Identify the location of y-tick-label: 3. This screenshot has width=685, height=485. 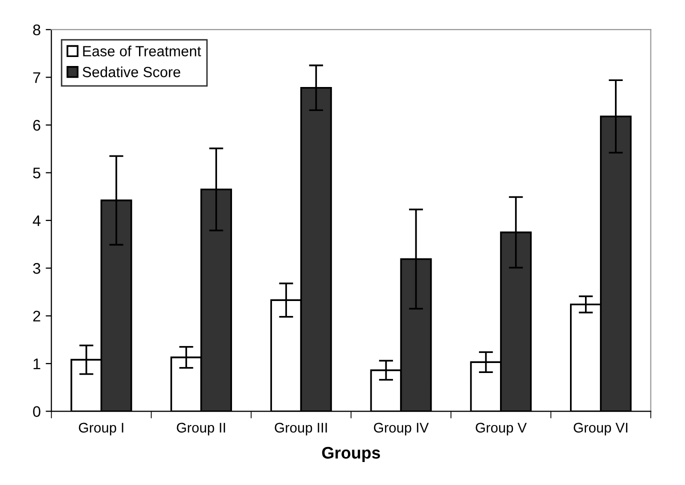
(36, 268).